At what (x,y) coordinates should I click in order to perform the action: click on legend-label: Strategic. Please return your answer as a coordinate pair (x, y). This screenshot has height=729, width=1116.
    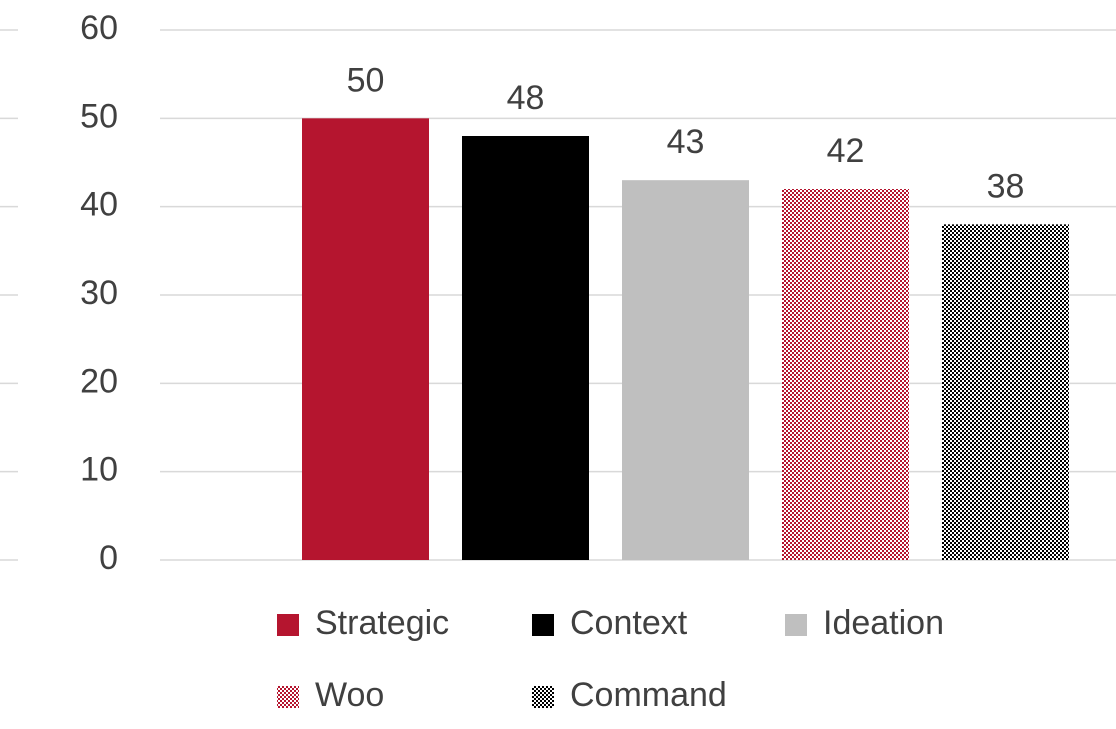
    Looking at the image, I should click on (382, 623).